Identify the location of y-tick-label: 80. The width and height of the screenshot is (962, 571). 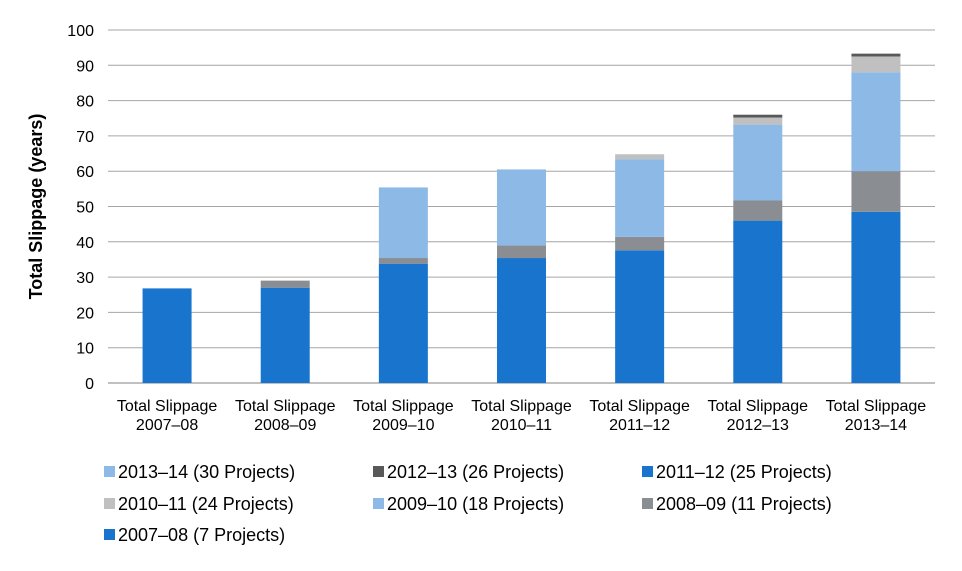
(85, 102).